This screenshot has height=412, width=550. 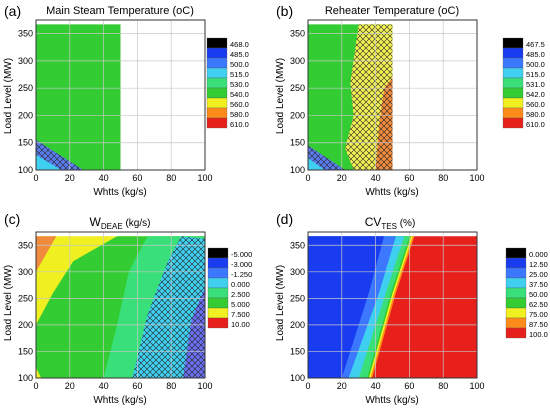 What do you see at coordinates (239, 94) in the screenshot?
I see `legend-label: 540.0` at bounding box center [239, 94].